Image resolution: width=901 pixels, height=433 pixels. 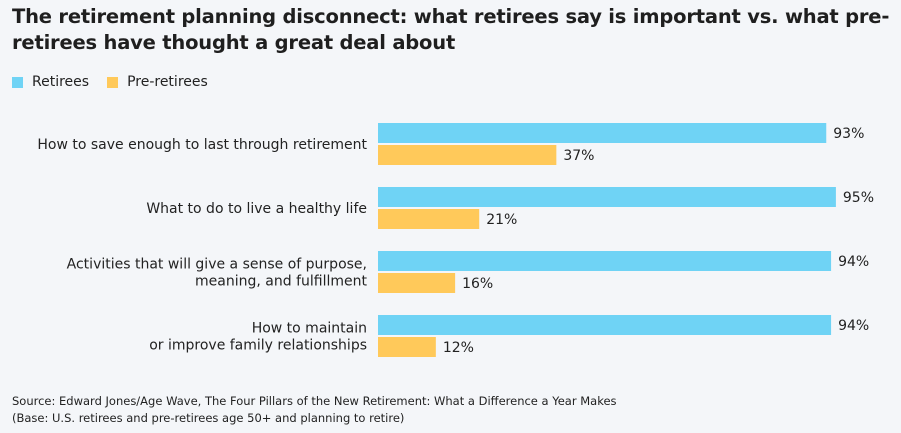 I want to click on legend-item-retirees: Retirees, so click(x=50, y=82).